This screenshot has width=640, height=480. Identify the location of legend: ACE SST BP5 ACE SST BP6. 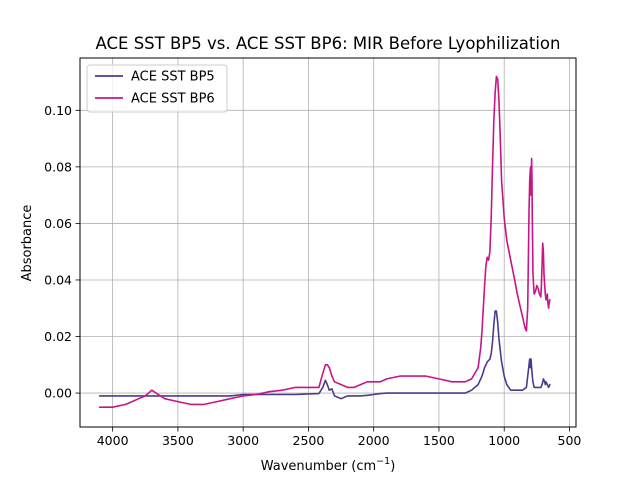
(157, 88).